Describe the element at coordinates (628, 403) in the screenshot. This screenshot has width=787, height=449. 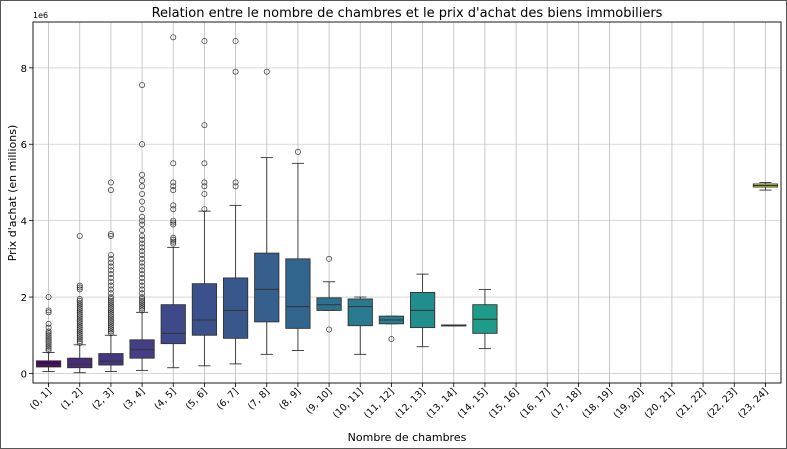
I see `x-tick-label: (19, 20]` at that location.